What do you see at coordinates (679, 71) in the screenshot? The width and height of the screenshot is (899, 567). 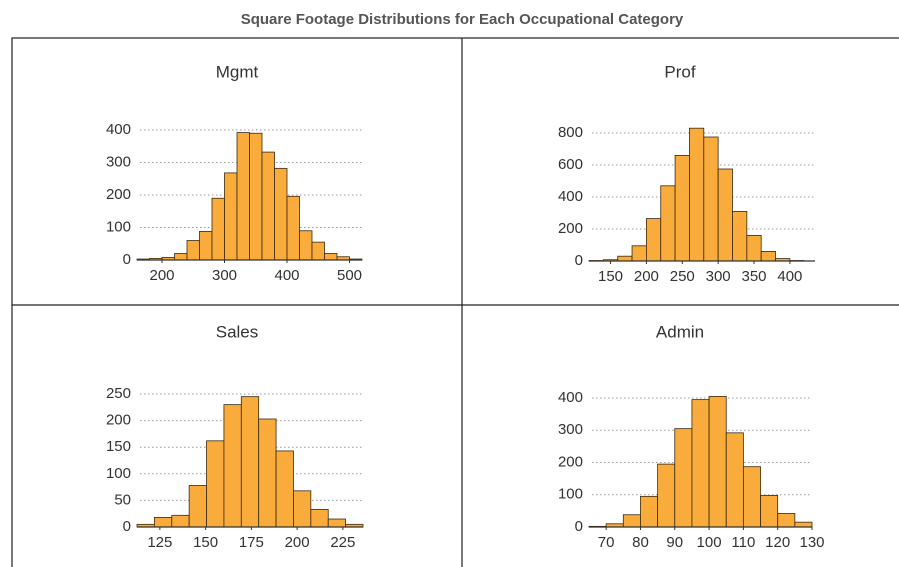 I see `panel-title: Prof` at bounding box center [679, 71].